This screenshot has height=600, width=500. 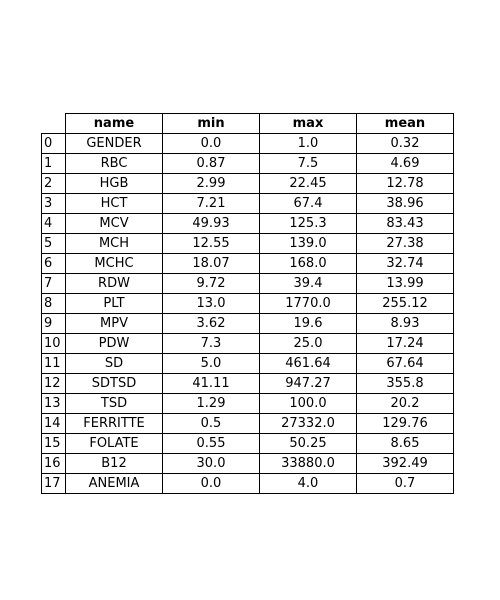 I want to click on row-index-cell: 12, so click(x=53, y=383).